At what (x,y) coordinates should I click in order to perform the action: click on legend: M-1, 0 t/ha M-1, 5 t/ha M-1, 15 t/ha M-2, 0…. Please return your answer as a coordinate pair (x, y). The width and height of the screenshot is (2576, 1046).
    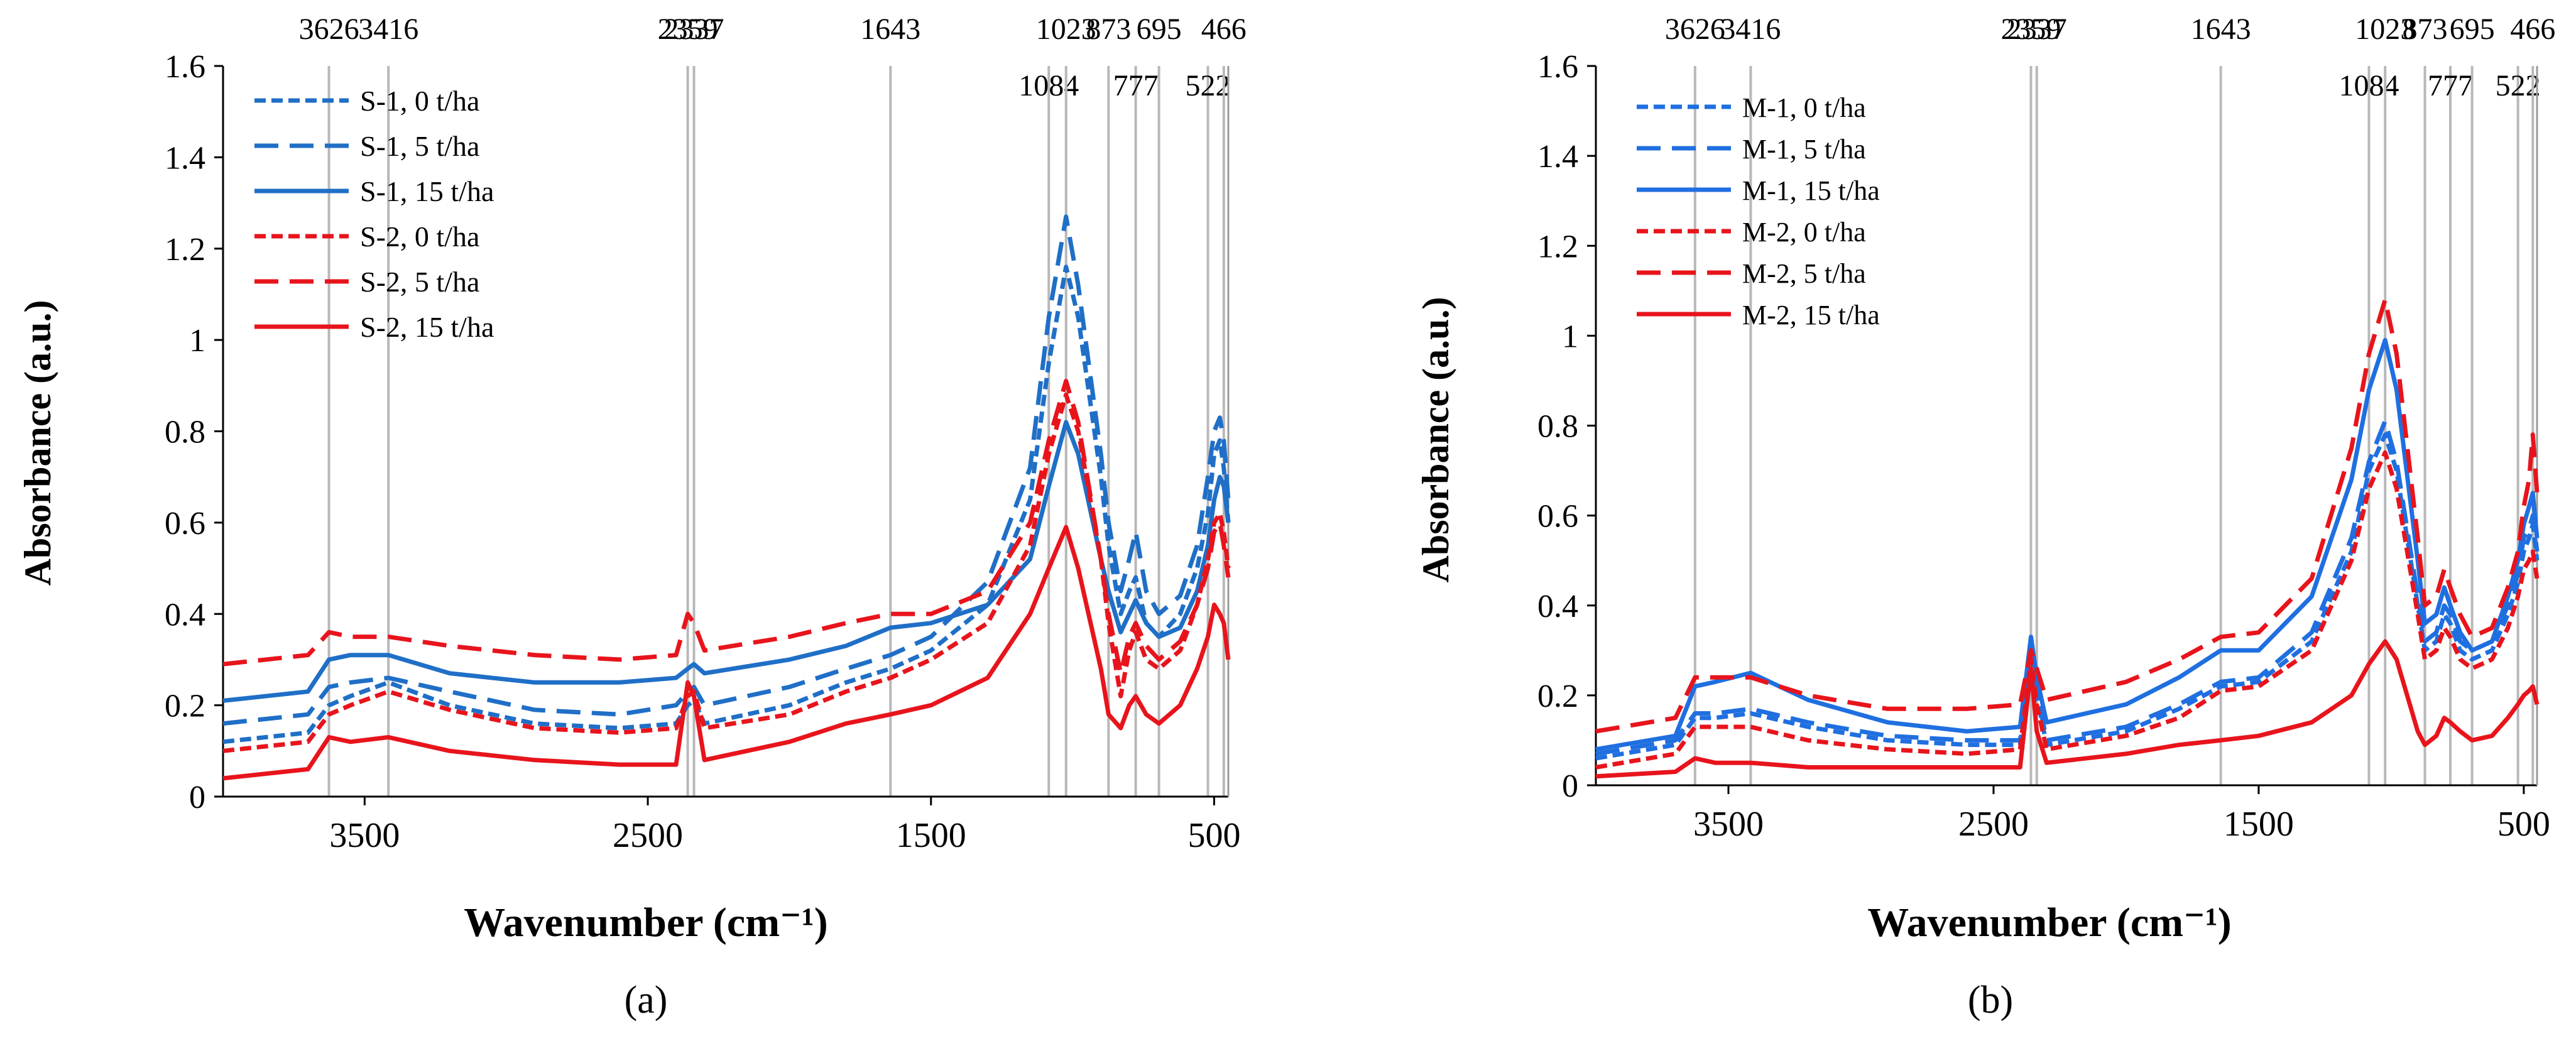
    Looking at the image, I should click on (1758, 211).